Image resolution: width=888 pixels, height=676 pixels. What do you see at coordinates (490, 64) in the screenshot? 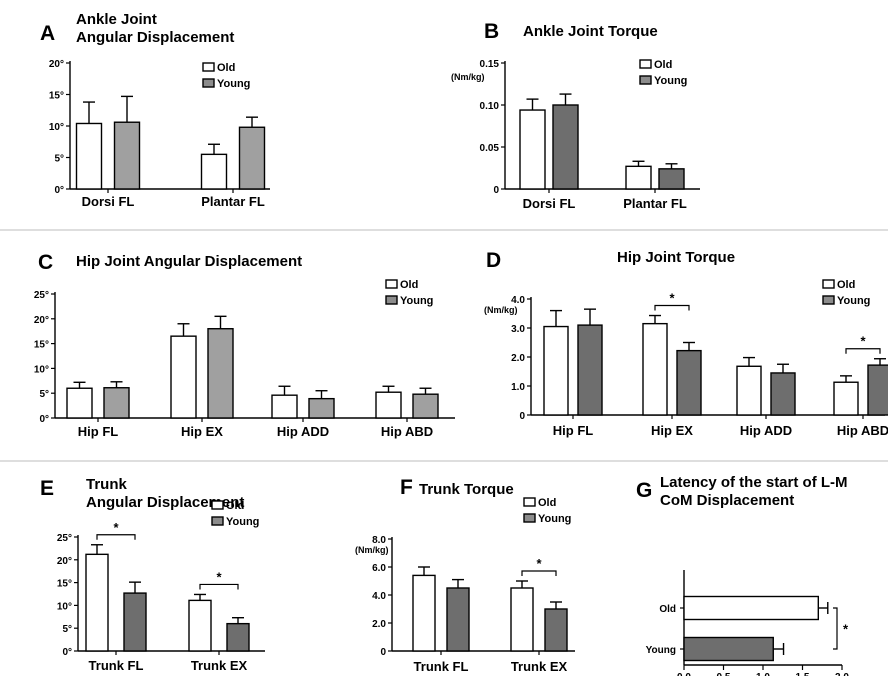
I see `y-tick-label: 0.15` at bounding box center [490, 64].